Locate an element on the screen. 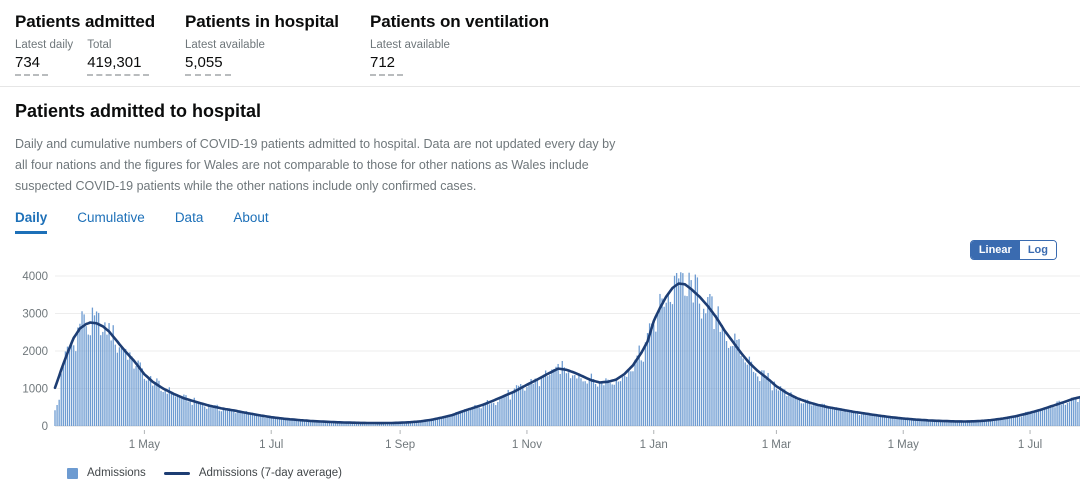 This screenshot has height=497, width=1080. linear-scale-button: Linear is located at coordinates (995, 250).